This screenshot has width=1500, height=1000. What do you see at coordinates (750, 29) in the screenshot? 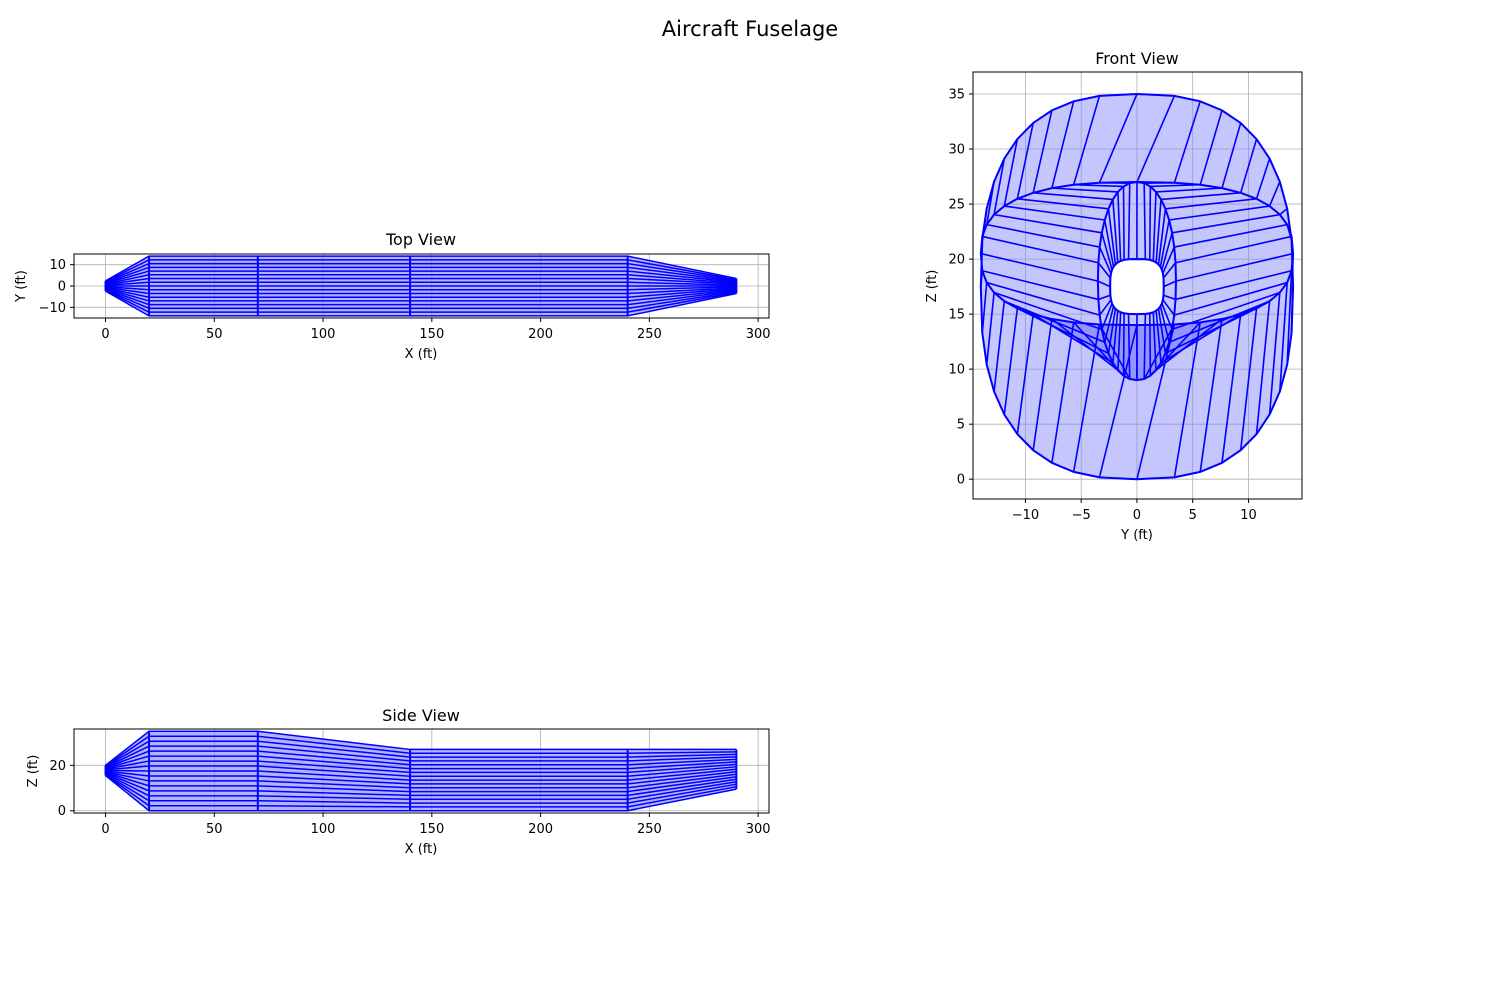
I see `figure-title: Aircraft Fuselage` at bounding box center [750, 29].